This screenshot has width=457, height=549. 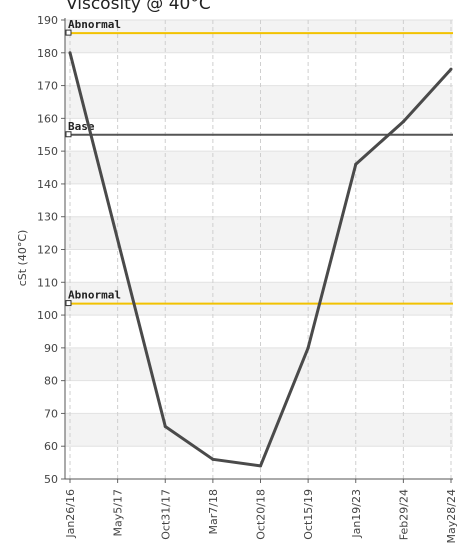 I want to click on y-tick-label: 130, so click(x=47, y=217).